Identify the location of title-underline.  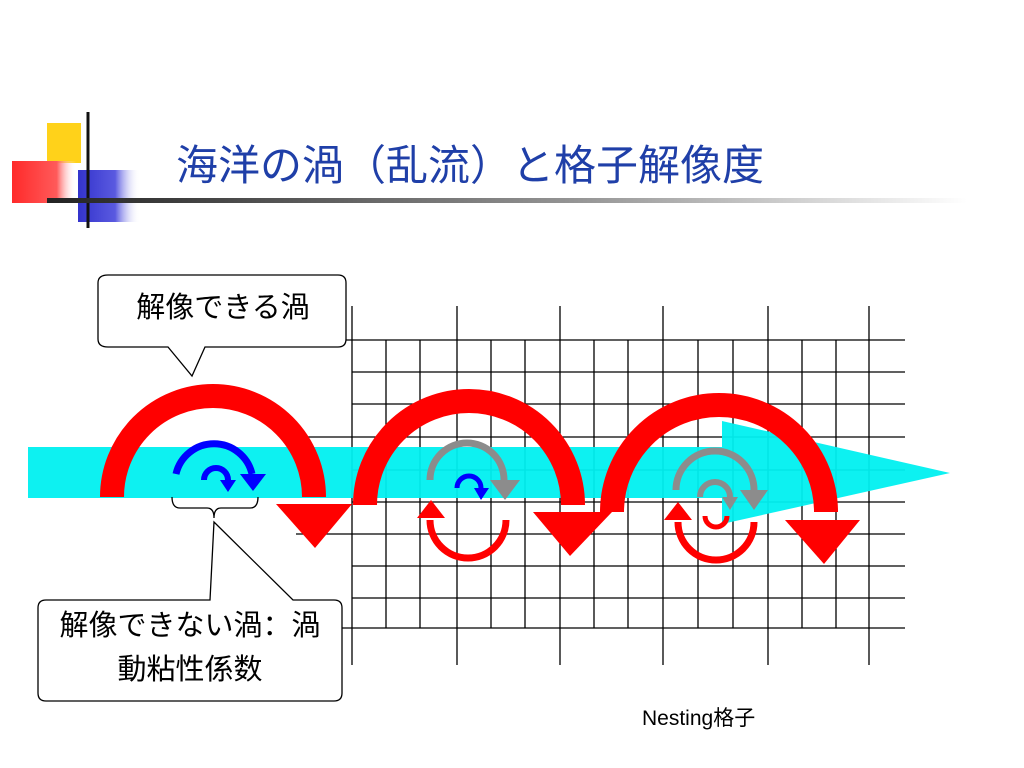
(507, 200).